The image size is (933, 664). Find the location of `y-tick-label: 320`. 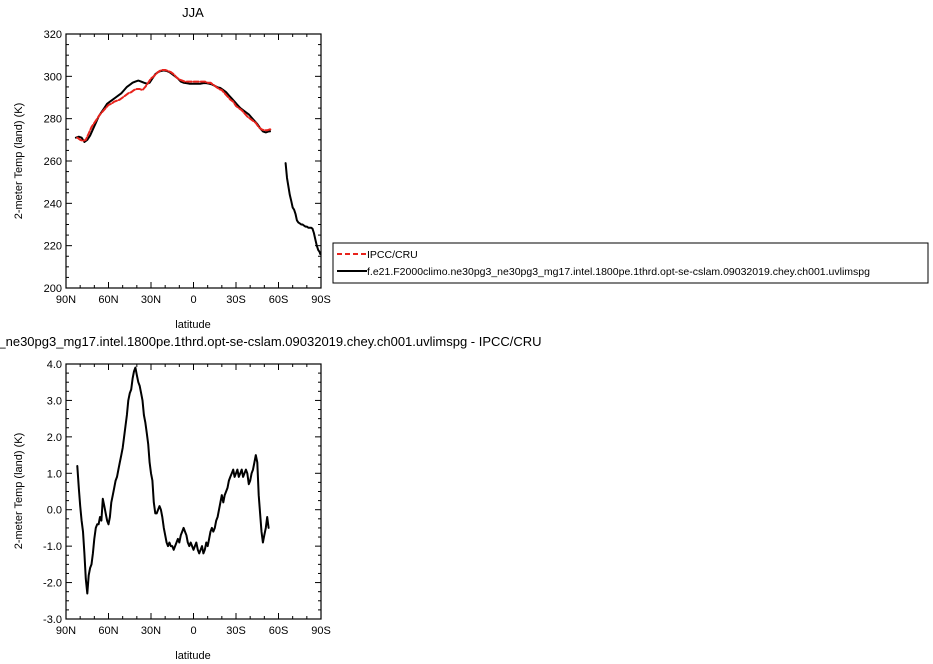

y-tick-label: 320 is located at coordinates (53, 35).